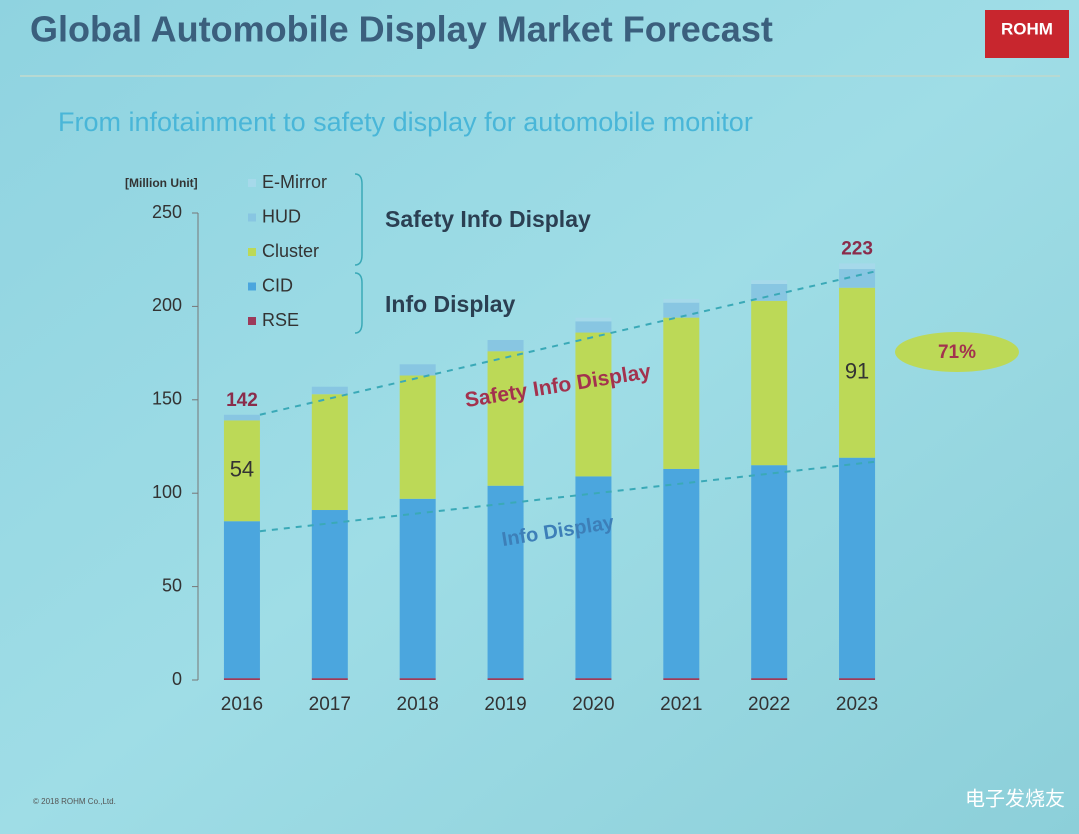  Describe the element at coordinates (418, 704) in the screenshot. I see `x-tick-label: 2018` at that location.